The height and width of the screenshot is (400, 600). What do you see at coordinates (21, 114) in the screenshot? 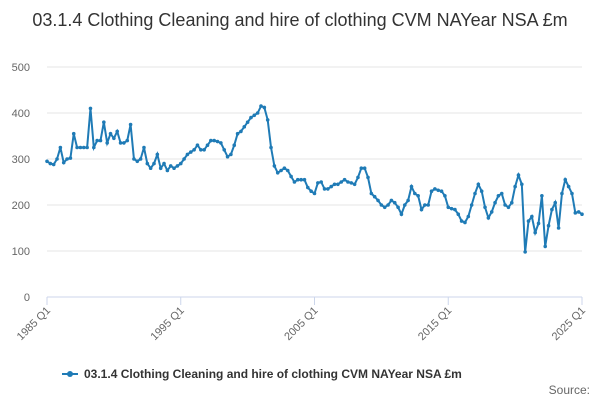
I see `y-tick-label: 400` at bounding box center [21, 114].